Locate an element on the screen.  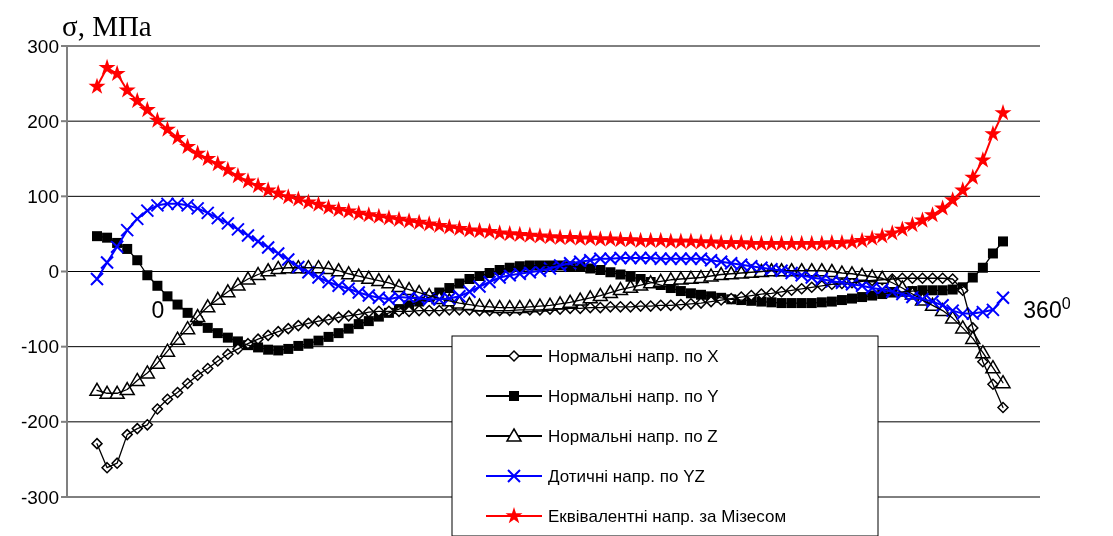
y-tick-label: -300 is located at coordinates (39, 497).